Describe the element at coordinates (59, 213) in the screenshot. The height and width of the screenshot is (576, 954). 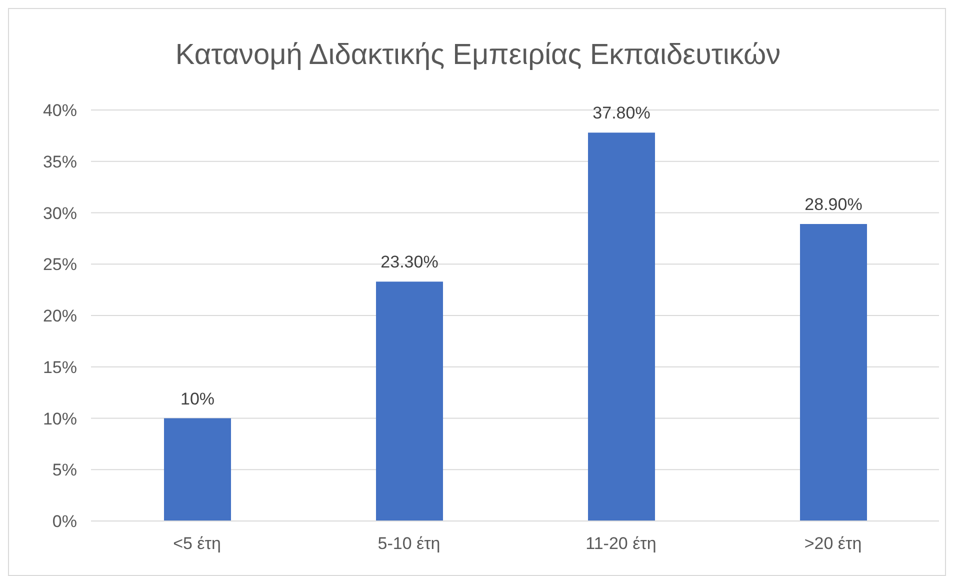
I see `y-tick-label: 30%` at that location.